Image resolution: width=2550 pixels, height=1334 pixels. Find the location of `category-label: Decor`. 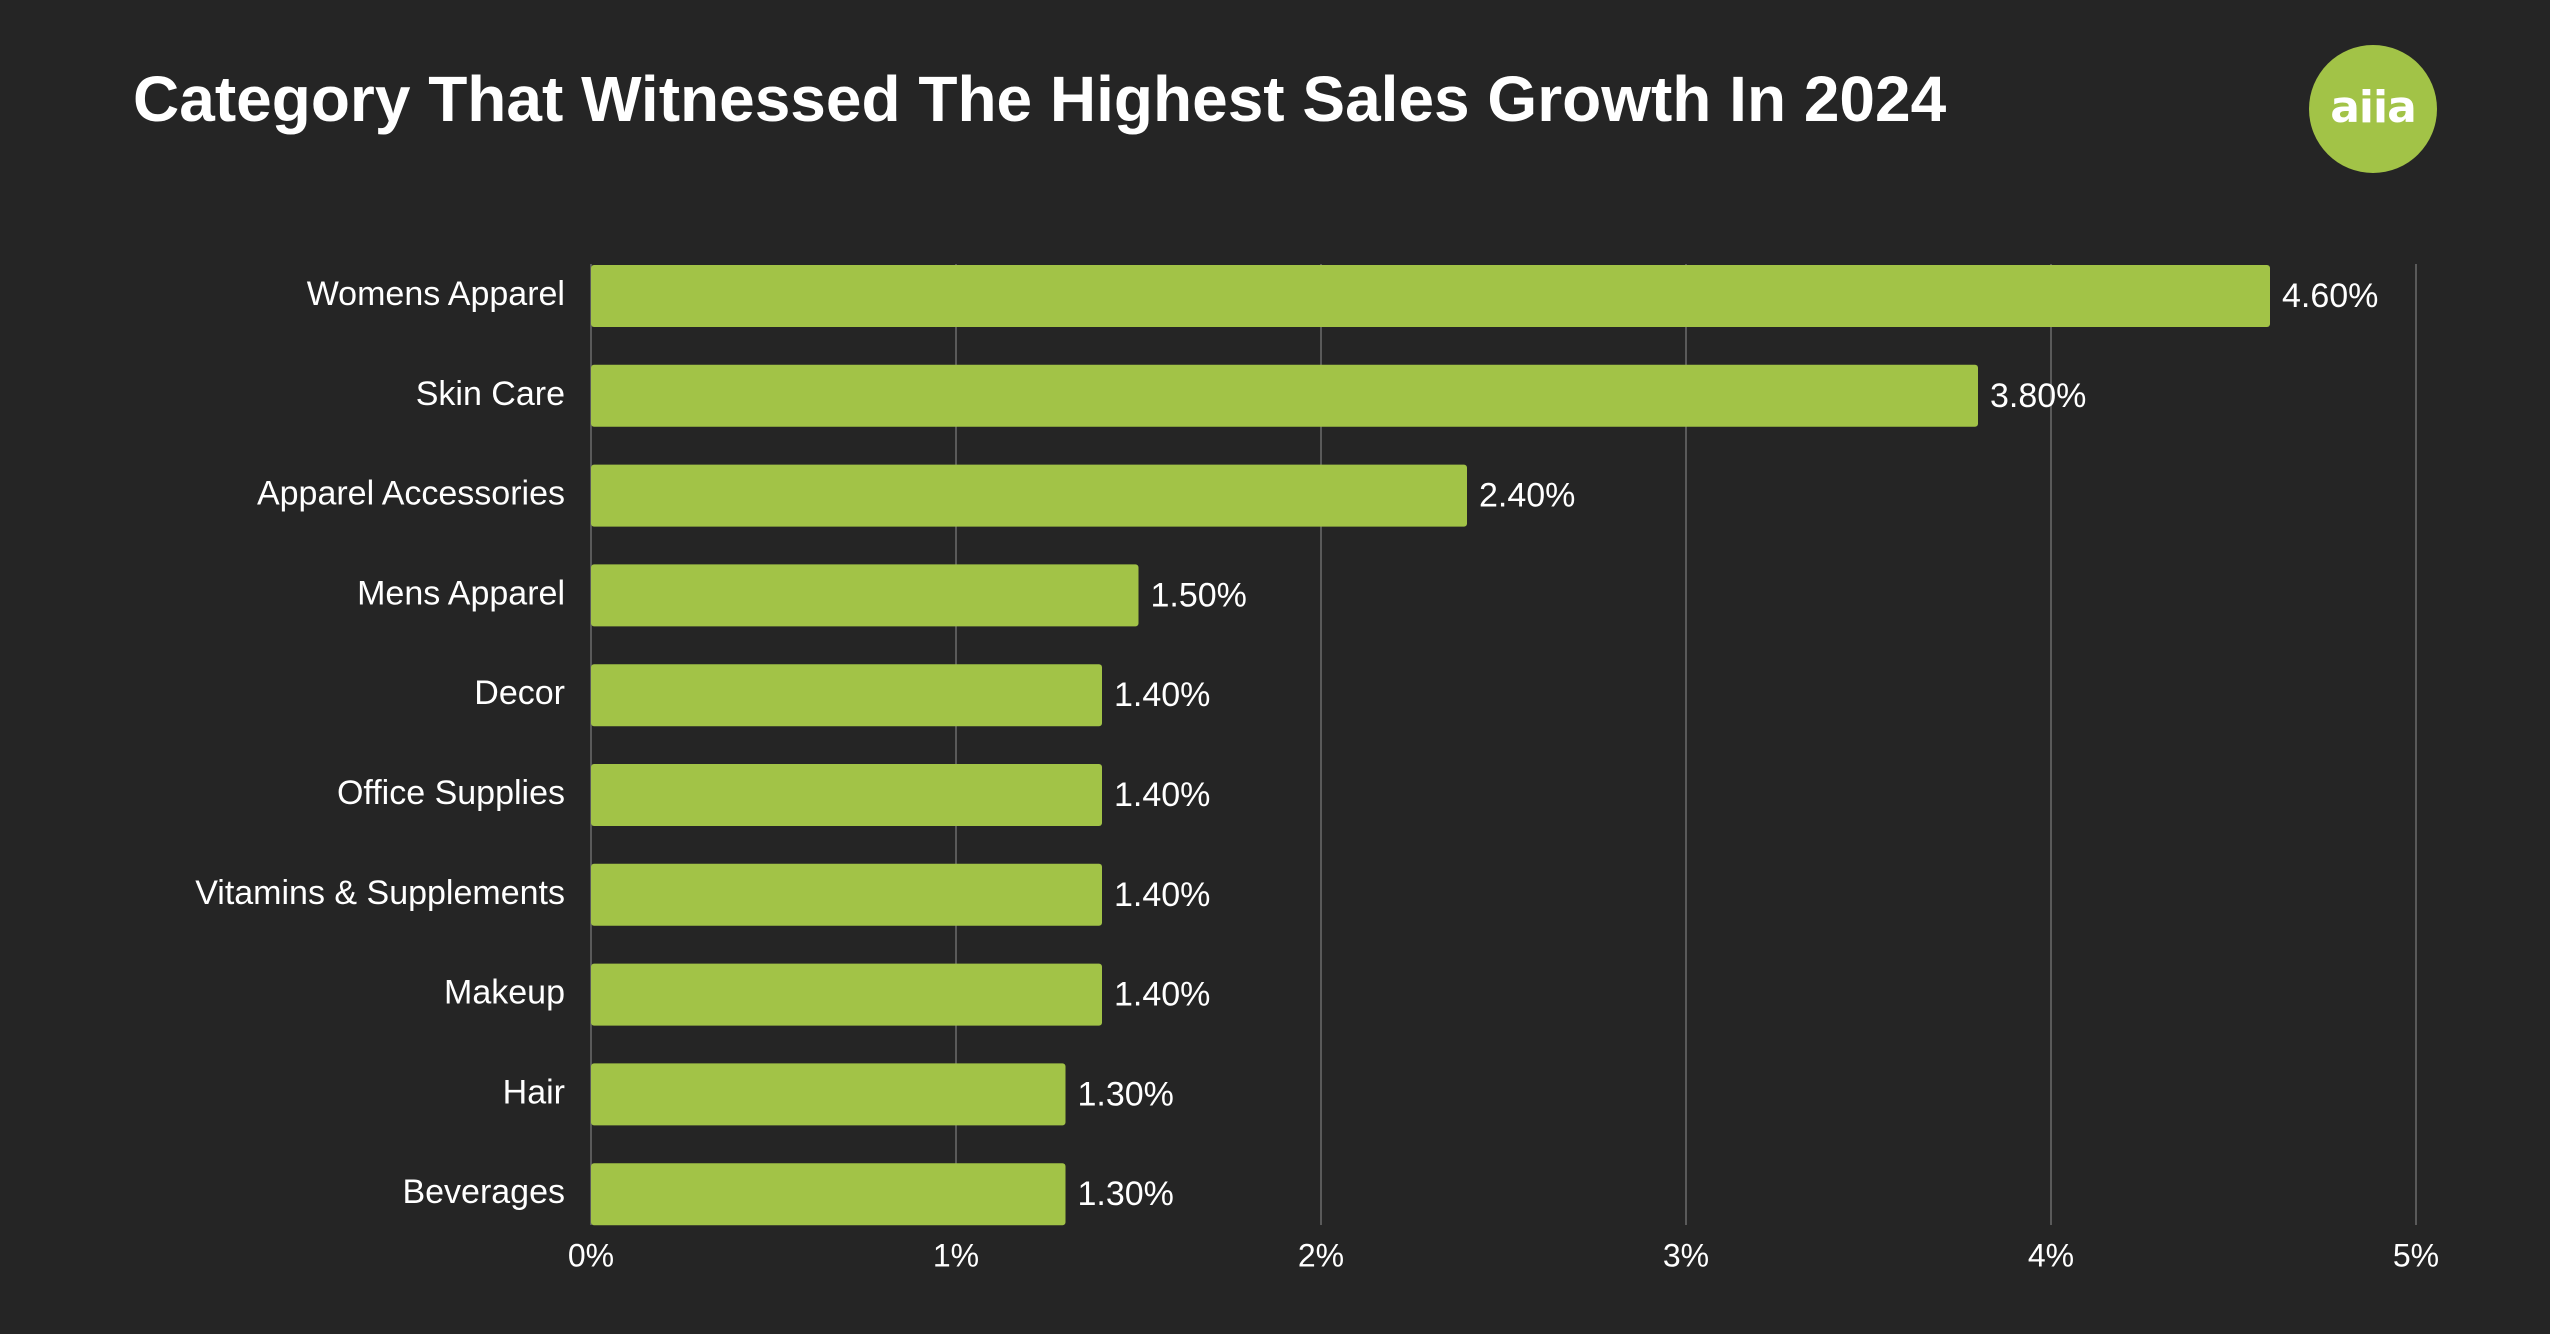

category-label: Decor is located at coordinates (519, 693).